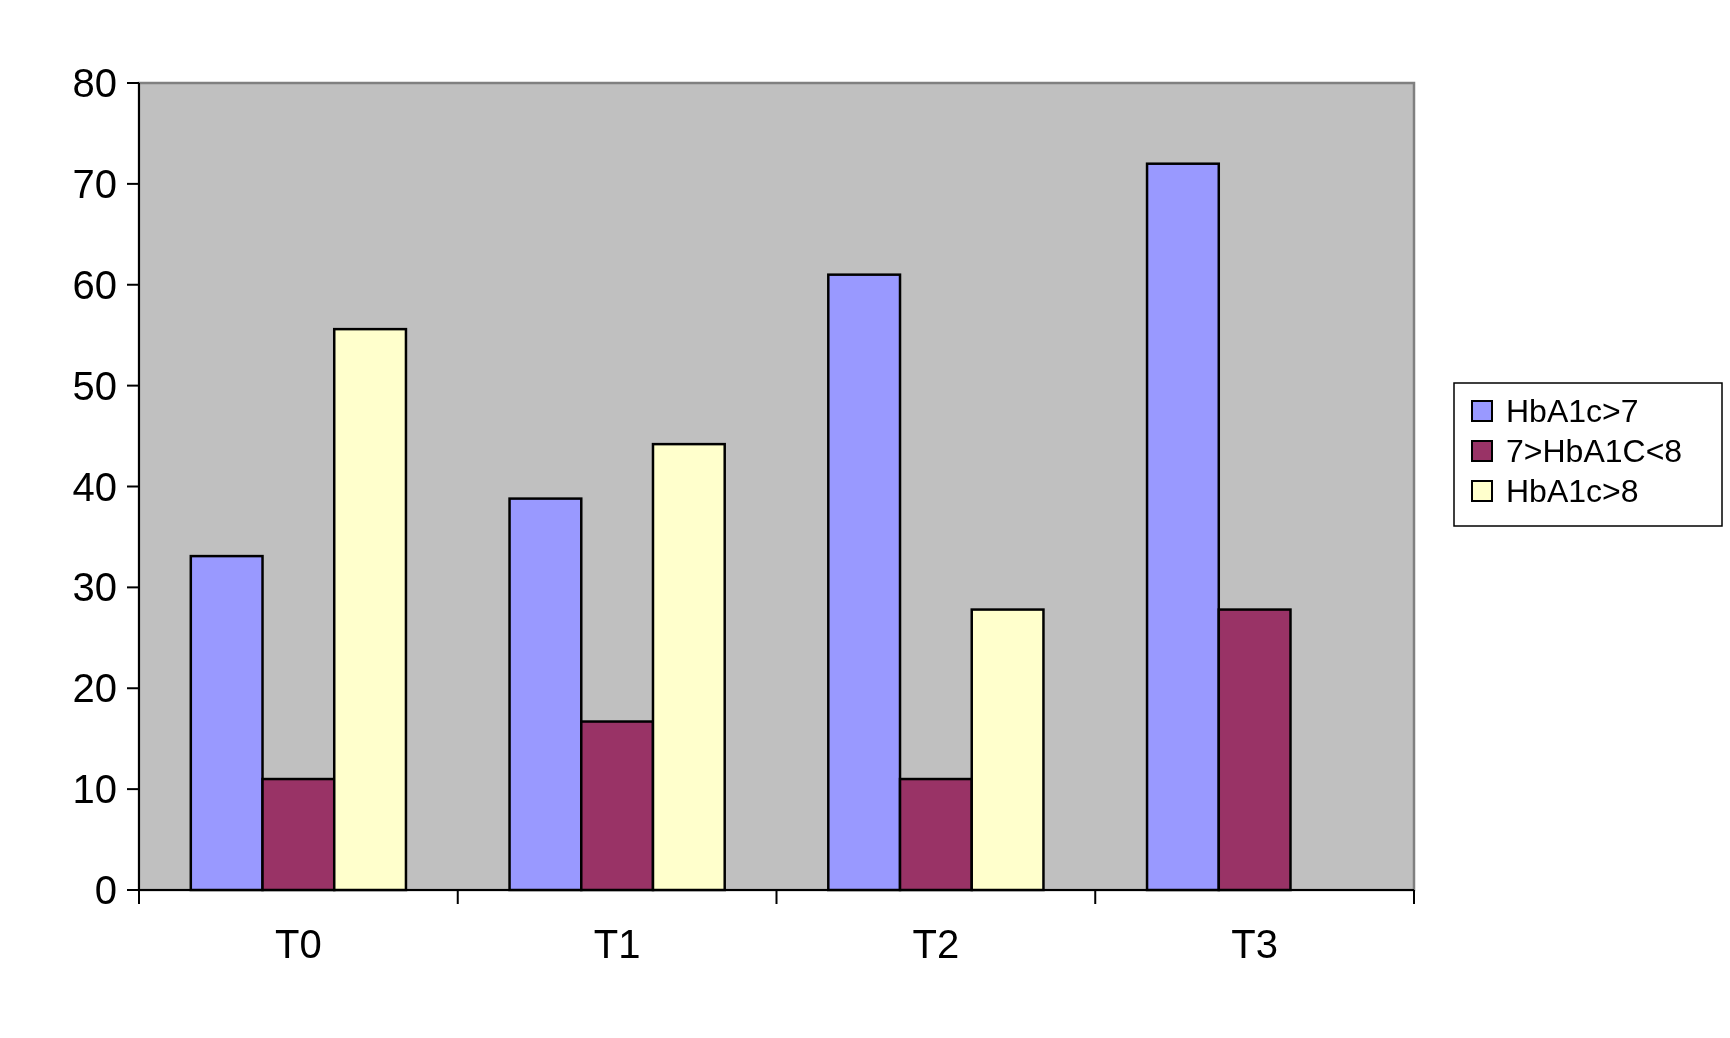  I want to click on y-tick-label: 70, so click(94, 183).